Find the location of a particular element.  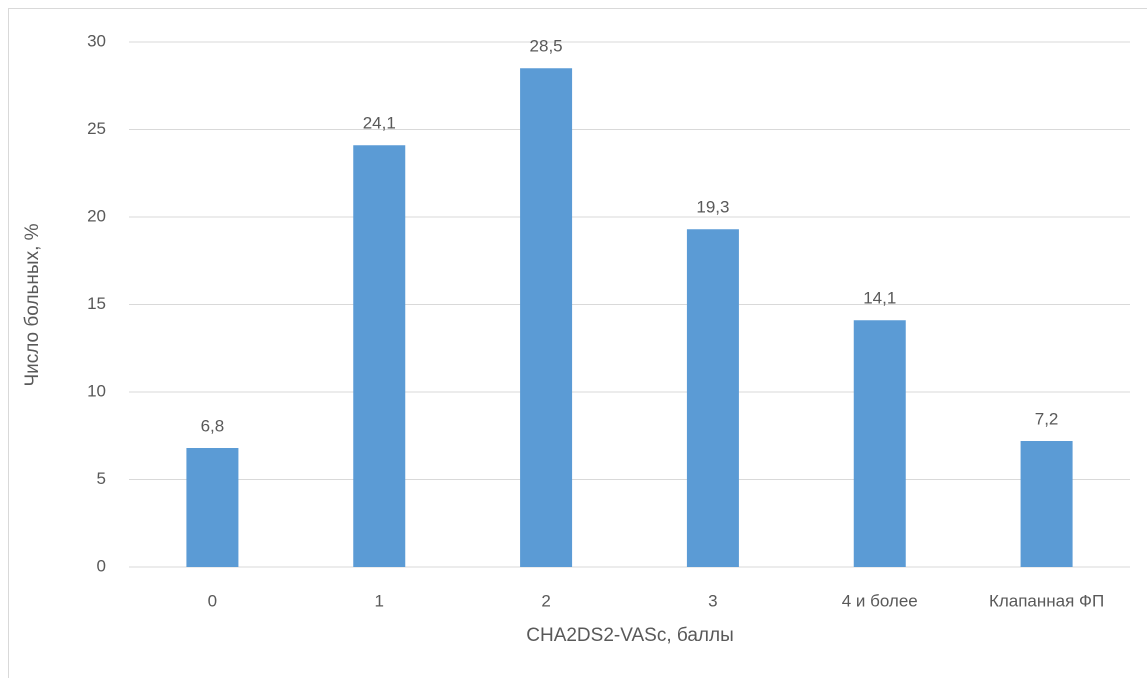

data-label: 24,1 is located at coordinates (379, 123).